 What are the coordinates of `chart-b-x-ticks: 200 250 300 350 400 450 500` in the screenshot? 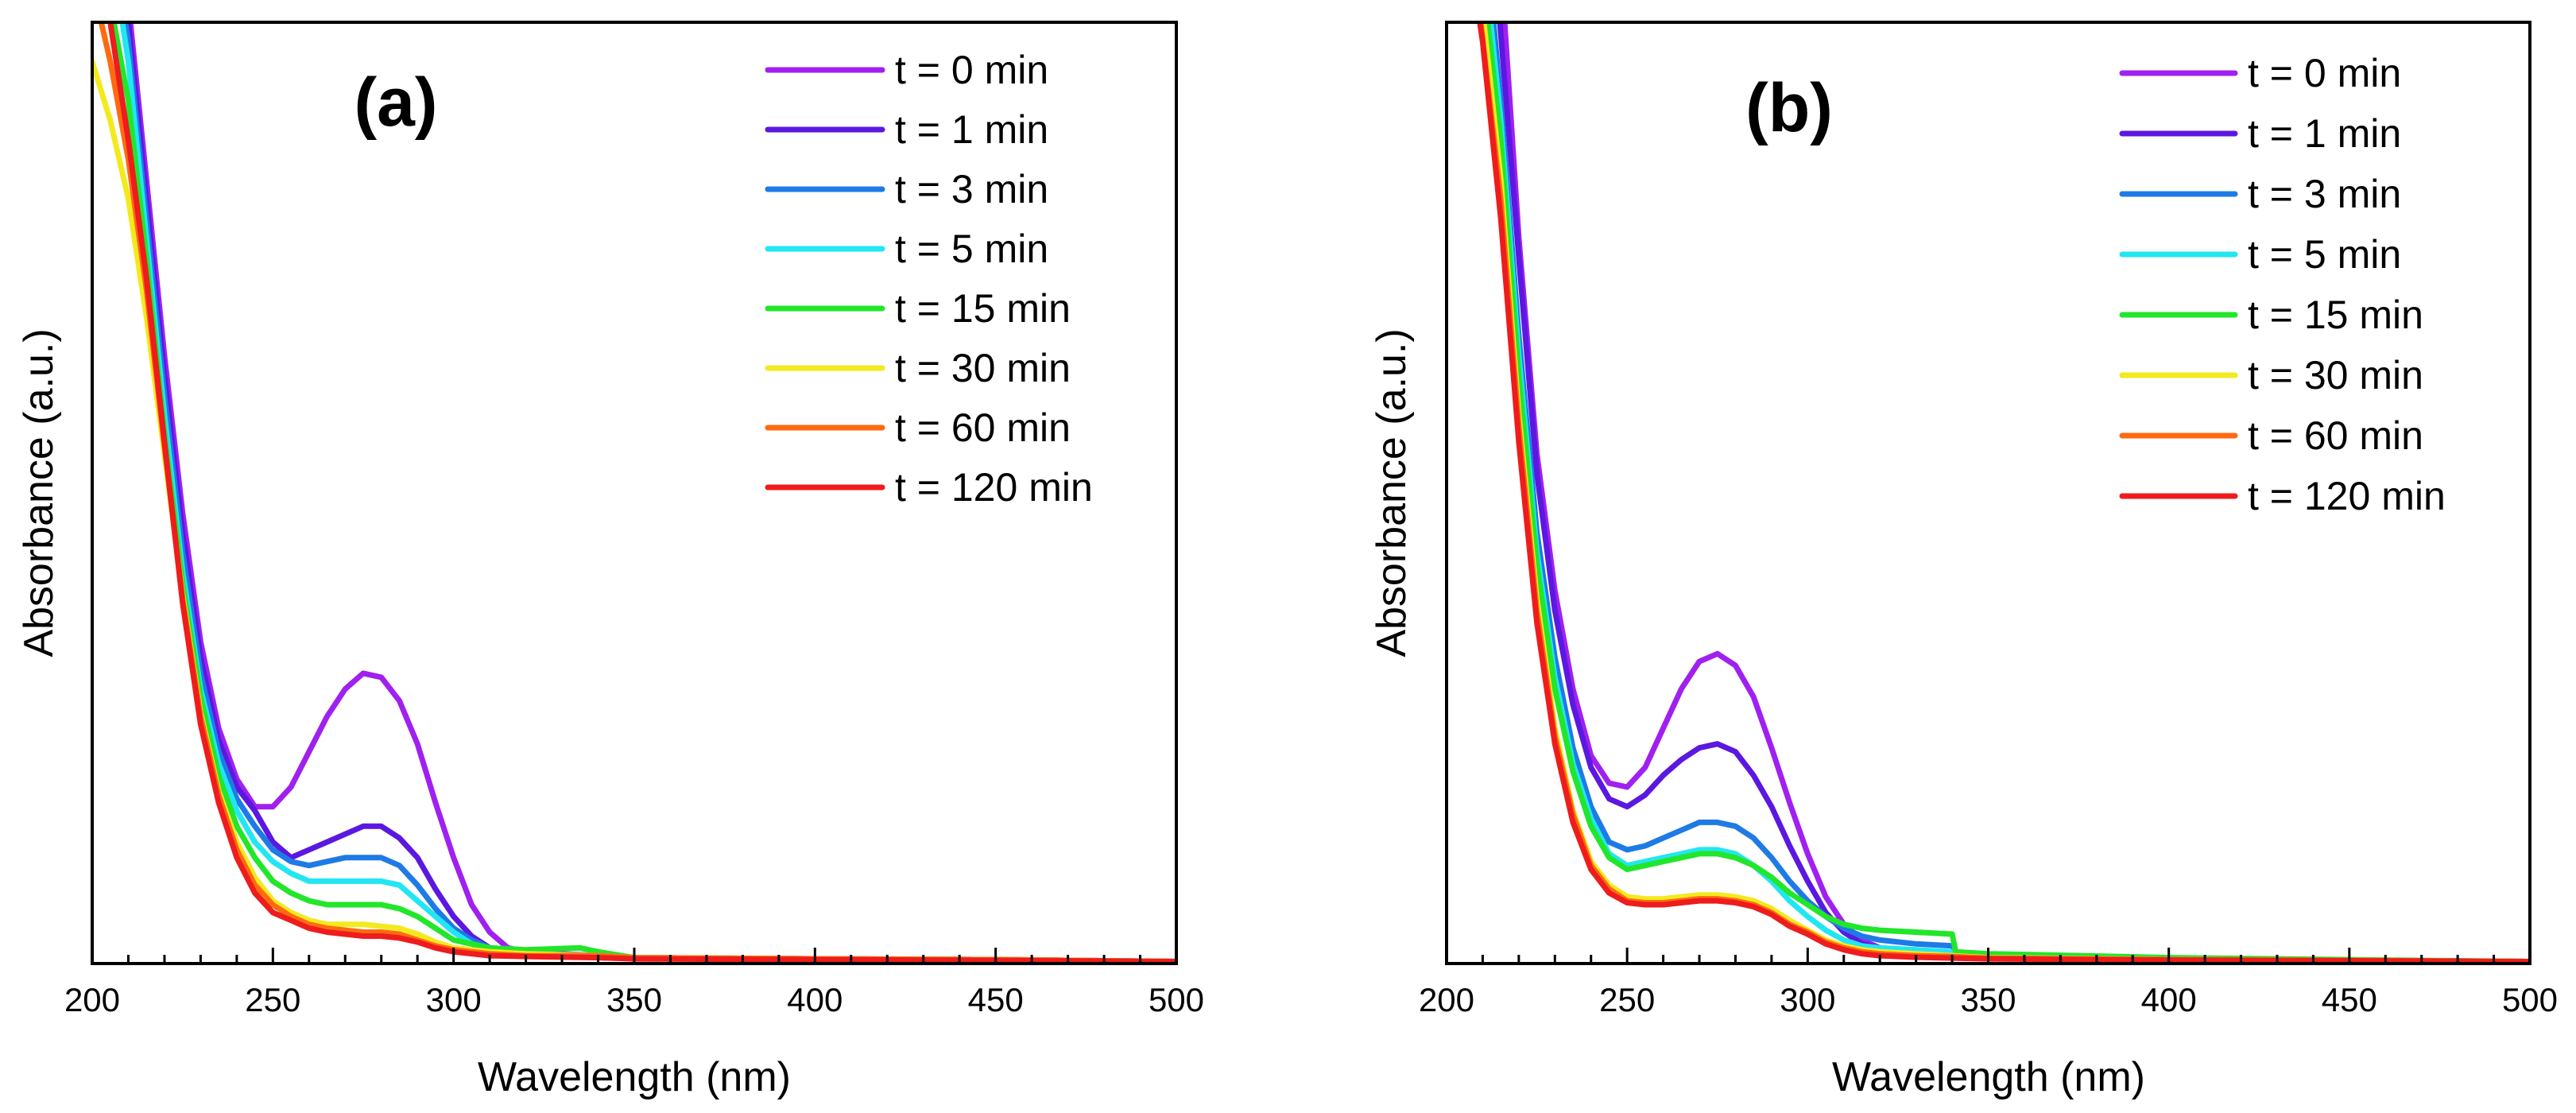 It's located at (1988, 983).